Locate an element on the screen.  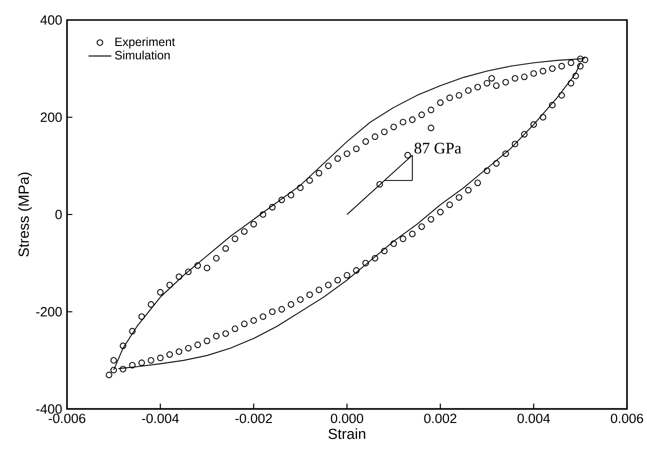
x-tick-label: -0.006 is located at coordinates (67, 419).